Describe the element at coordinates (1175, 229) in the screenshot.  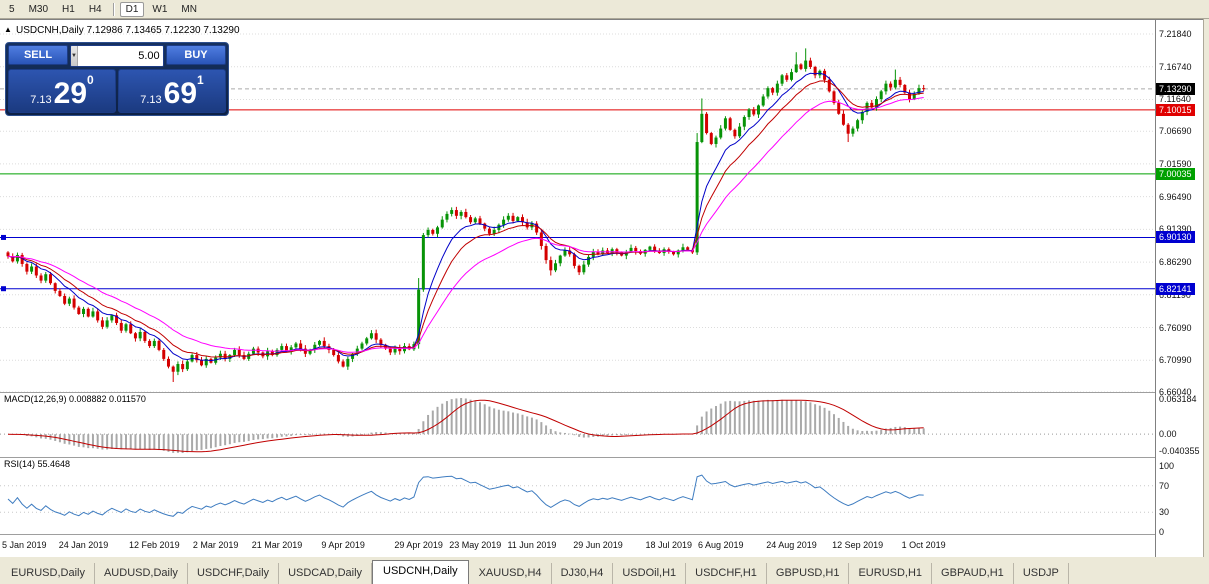
I see `price-axis-label: 6.91390` at that location.